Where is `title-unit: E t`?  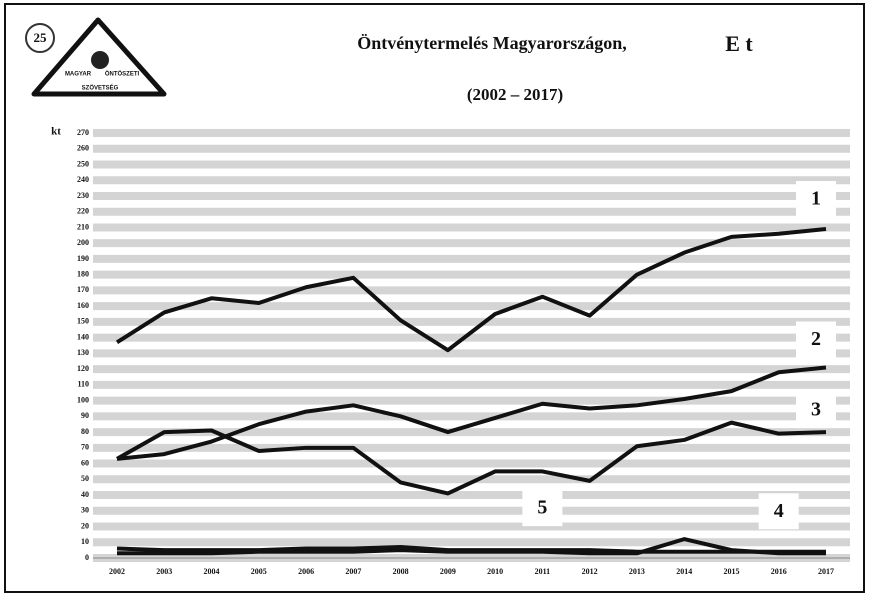
title-unit: E t is located at coordinates (739, 43).